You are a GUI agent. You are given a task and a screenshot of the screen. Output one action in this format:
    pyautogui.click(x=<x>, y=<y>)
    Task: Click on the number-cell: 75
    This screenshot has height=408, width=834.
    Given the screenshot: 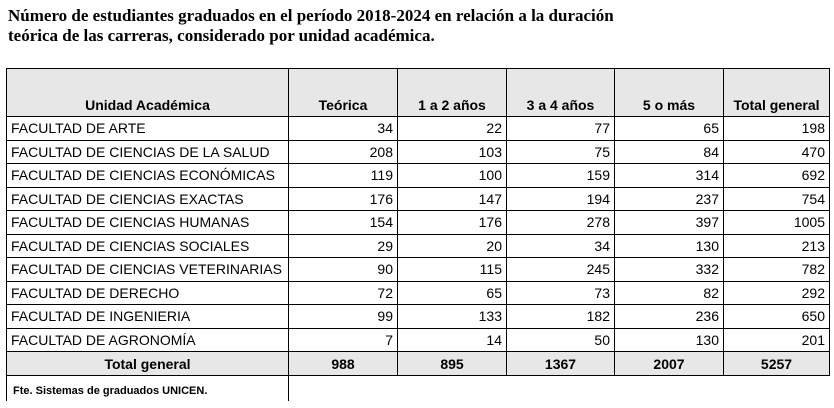 What is the action you would take?
    pyautogui.click(x=560, y=151)
    